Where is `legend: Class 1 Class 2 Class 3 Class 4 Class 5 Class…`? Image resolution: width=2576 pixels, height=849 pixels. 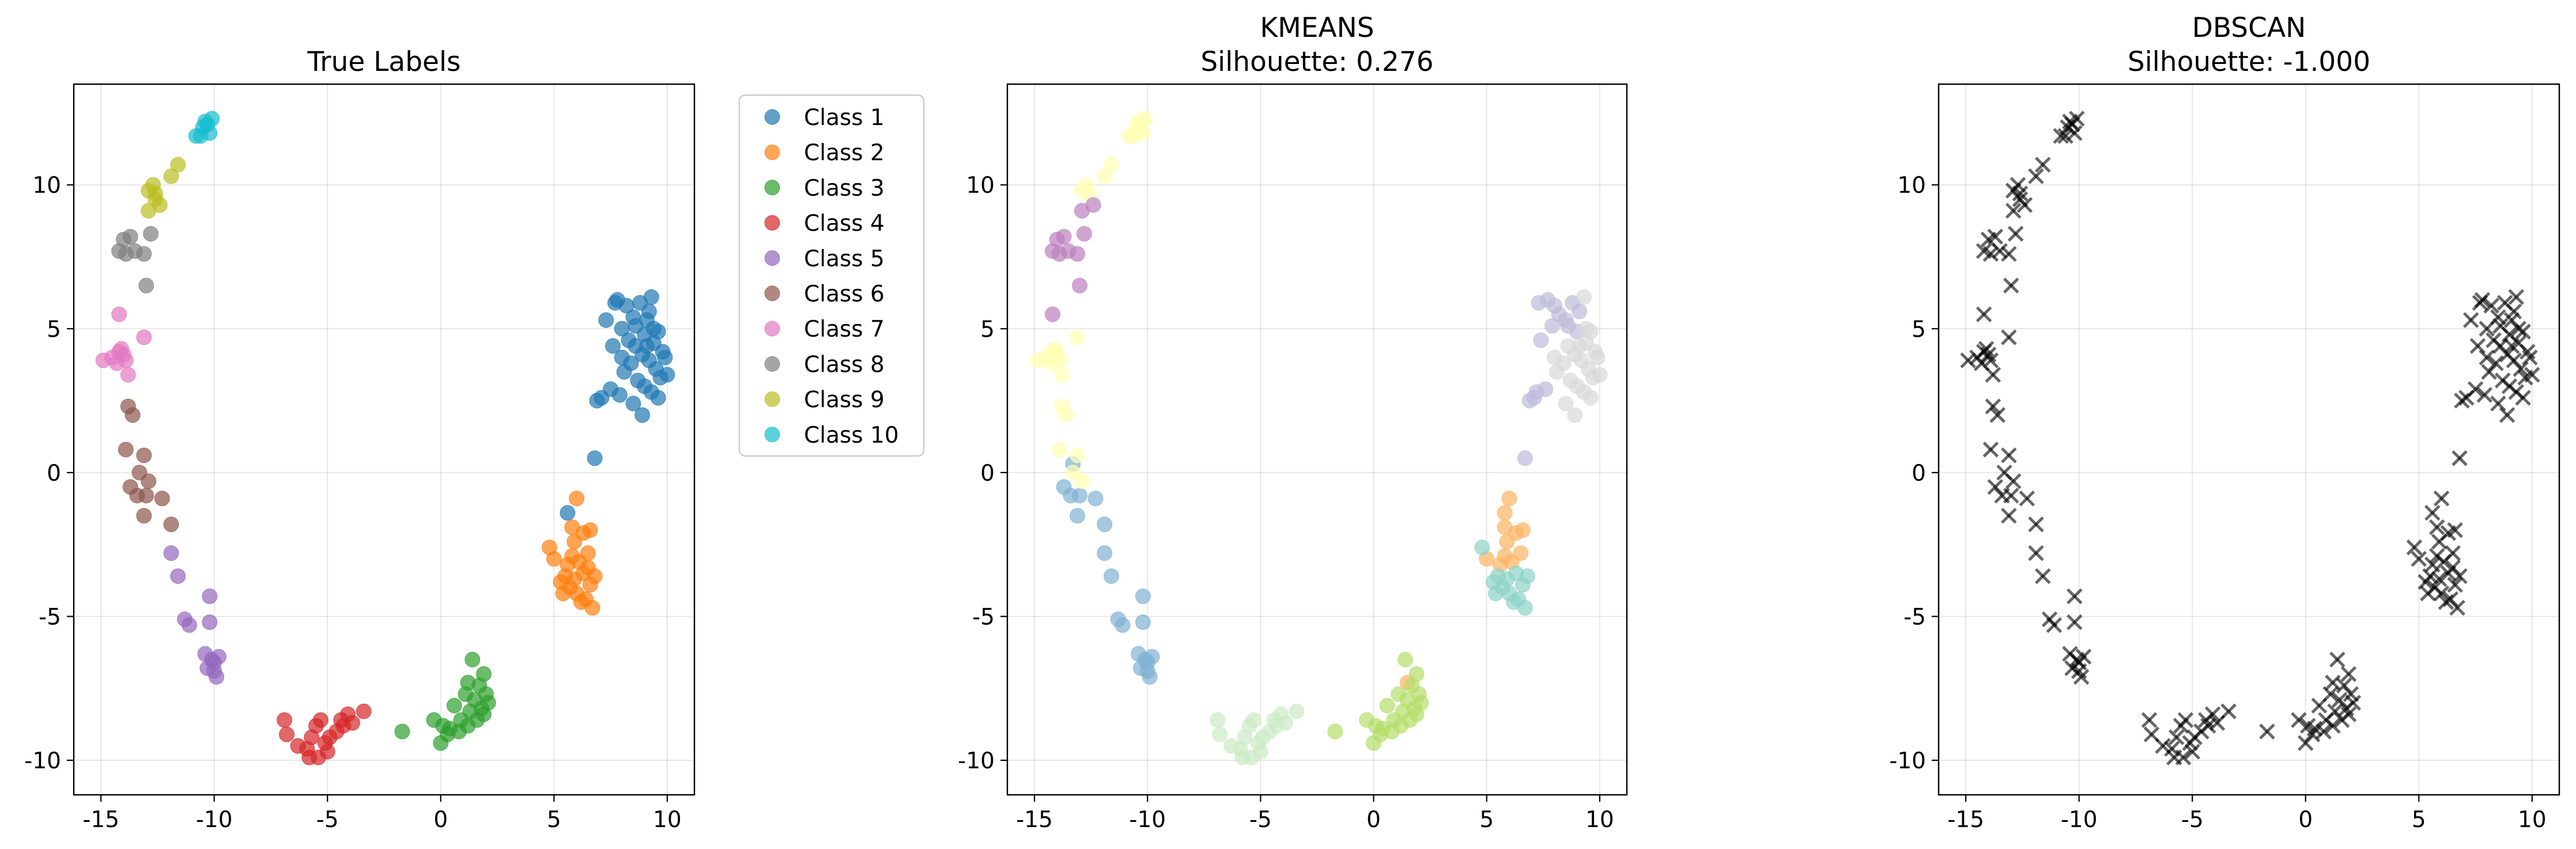 legend: Class 1 Class 2 Class 3 Class 4 Class 5 Class… is located at coordinates (831, 275).